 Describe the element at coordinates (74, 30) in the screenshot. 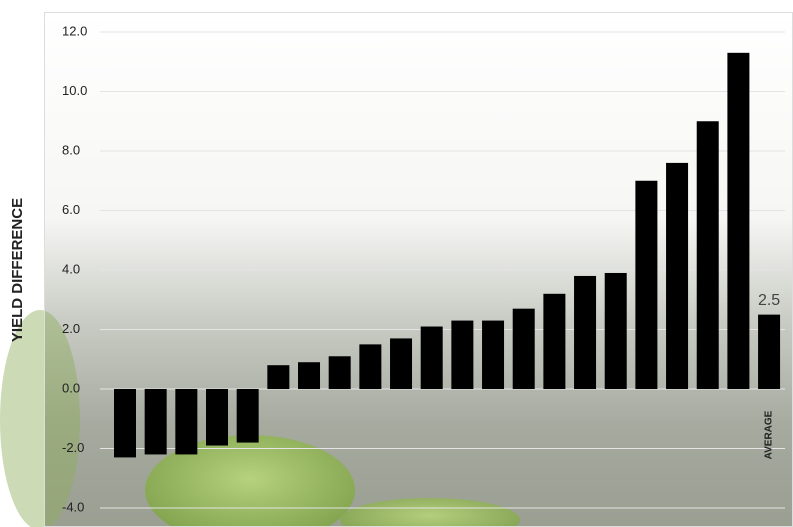

I see `y-tick-label: 12.0` at that location.